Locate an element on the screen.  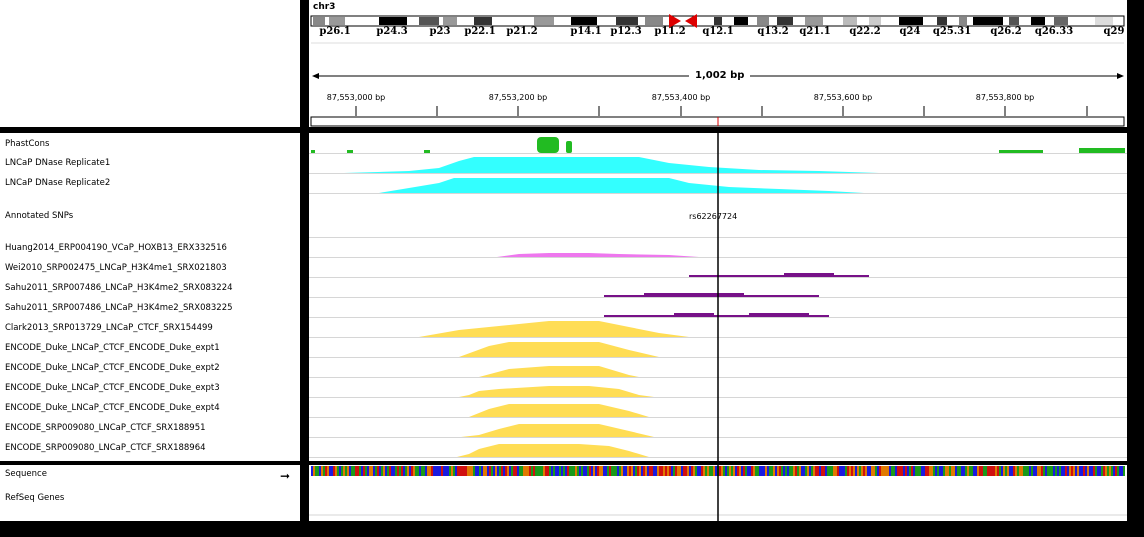
band-label: p24.3 is located at coordinates (392, 31).